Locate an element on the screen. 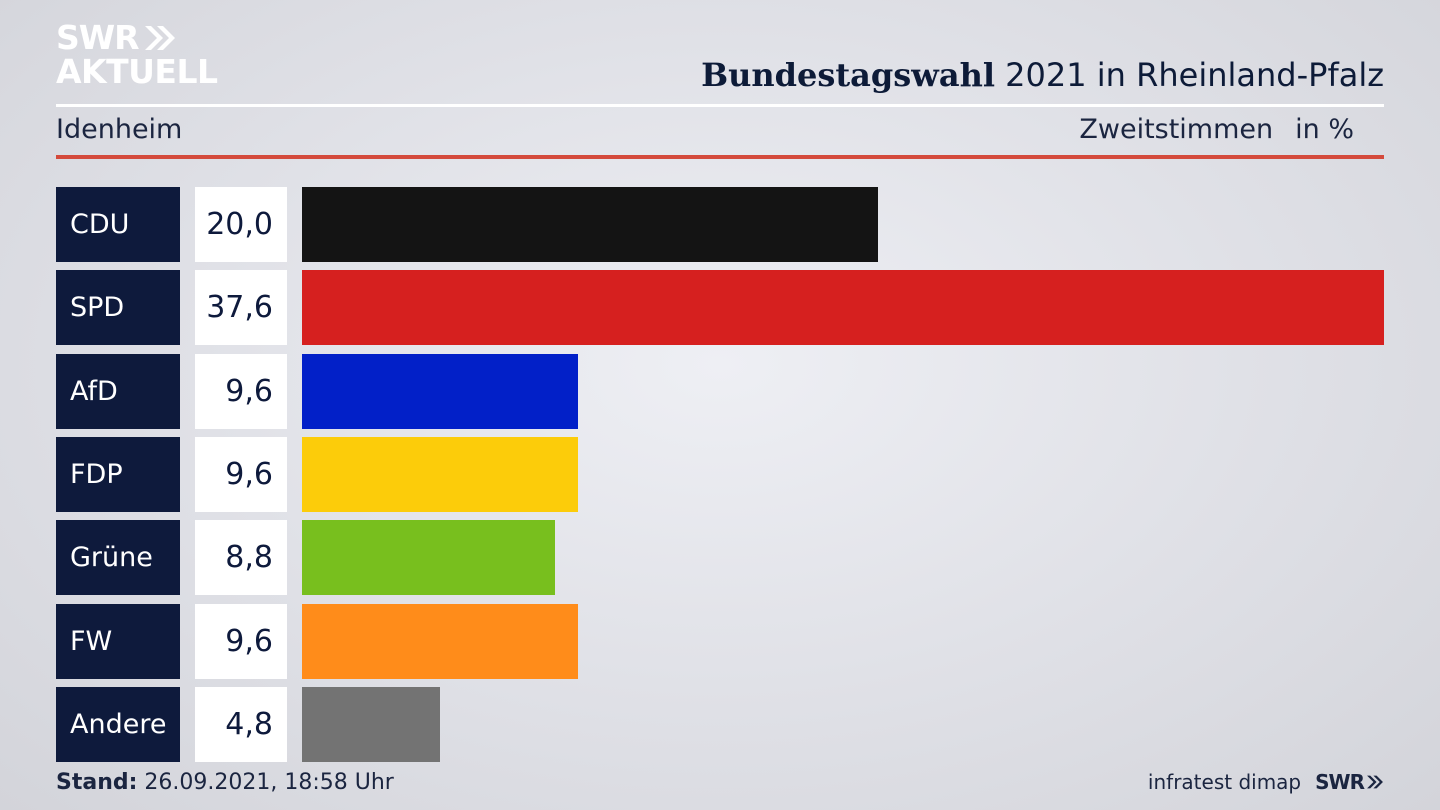  stand-label: Stand: is located at coordinates (97, 782).